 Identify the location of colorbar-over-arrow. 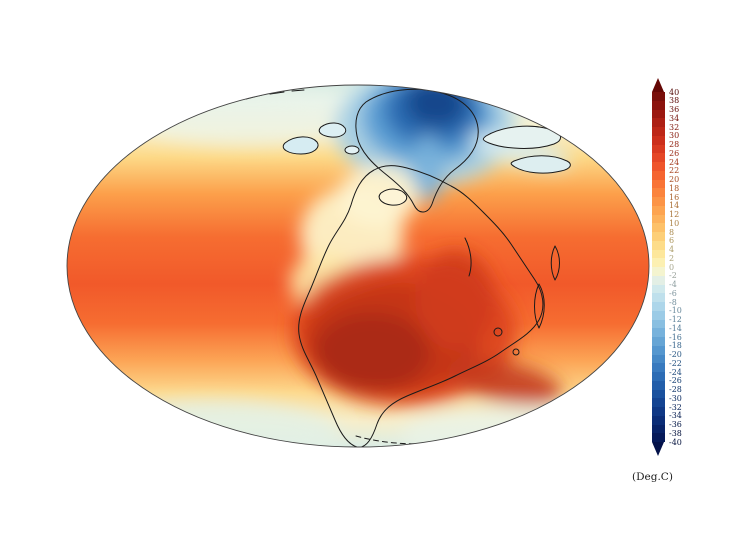
(658, 85).